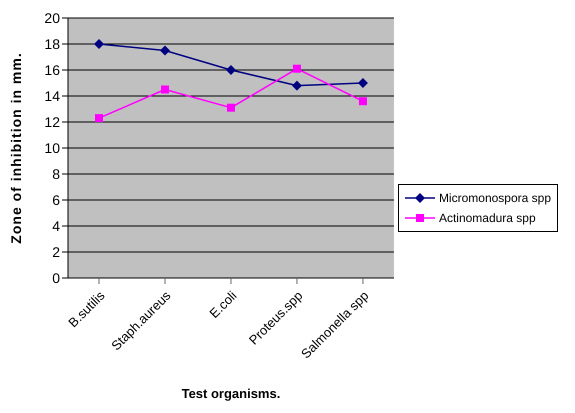  Describe the element at coordinates (52, 122) in the screenshot. I see `y-tick-label: 12` at that location.